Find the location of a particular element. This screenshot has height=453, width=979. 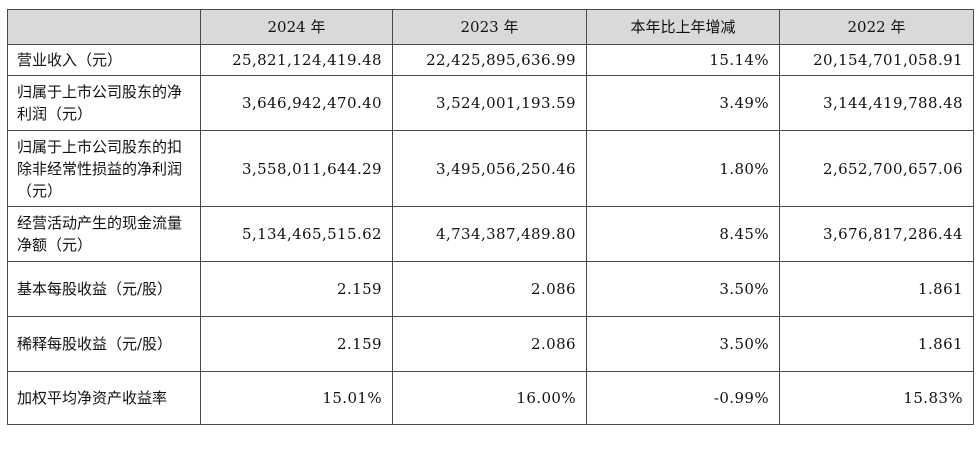

header-row: 2024 年 2023 年 本年比上年增减 2022 年 is located at coordinates (490, 27).